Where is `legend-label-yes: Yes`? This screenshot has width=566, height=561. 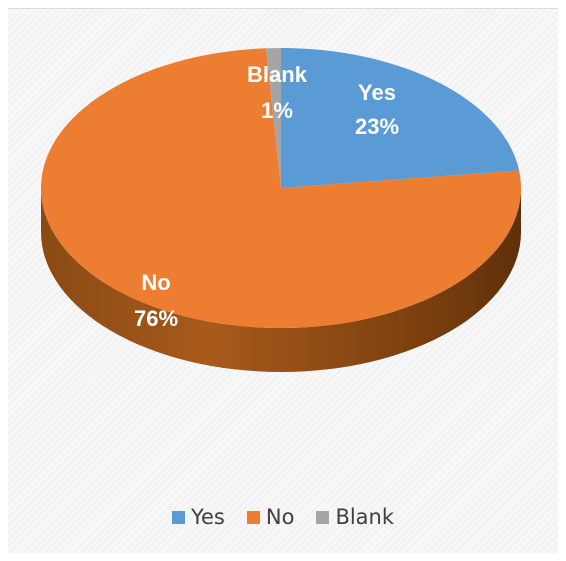 legend-label-yes: Yes is located at coordinates (207, 517).